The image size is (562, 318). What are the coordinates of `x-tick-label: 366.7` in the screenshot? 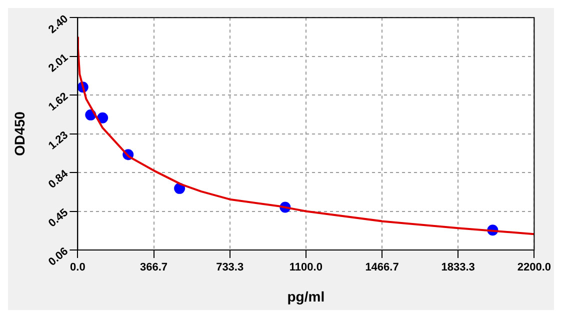 It's located at (154, 268).